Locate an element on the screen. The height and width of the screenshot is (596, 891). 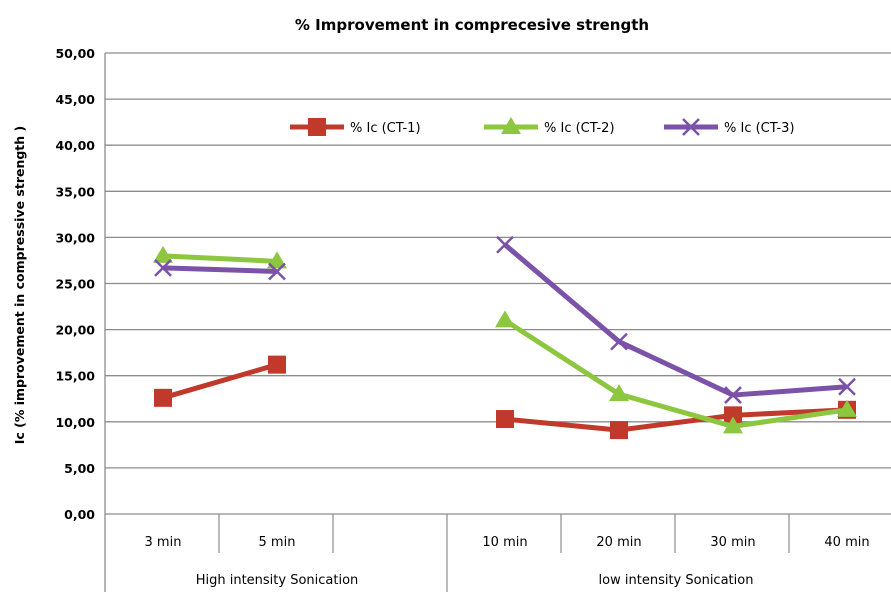
legend-item: % Ic (CT-2) is located at coordinates (549, 126).